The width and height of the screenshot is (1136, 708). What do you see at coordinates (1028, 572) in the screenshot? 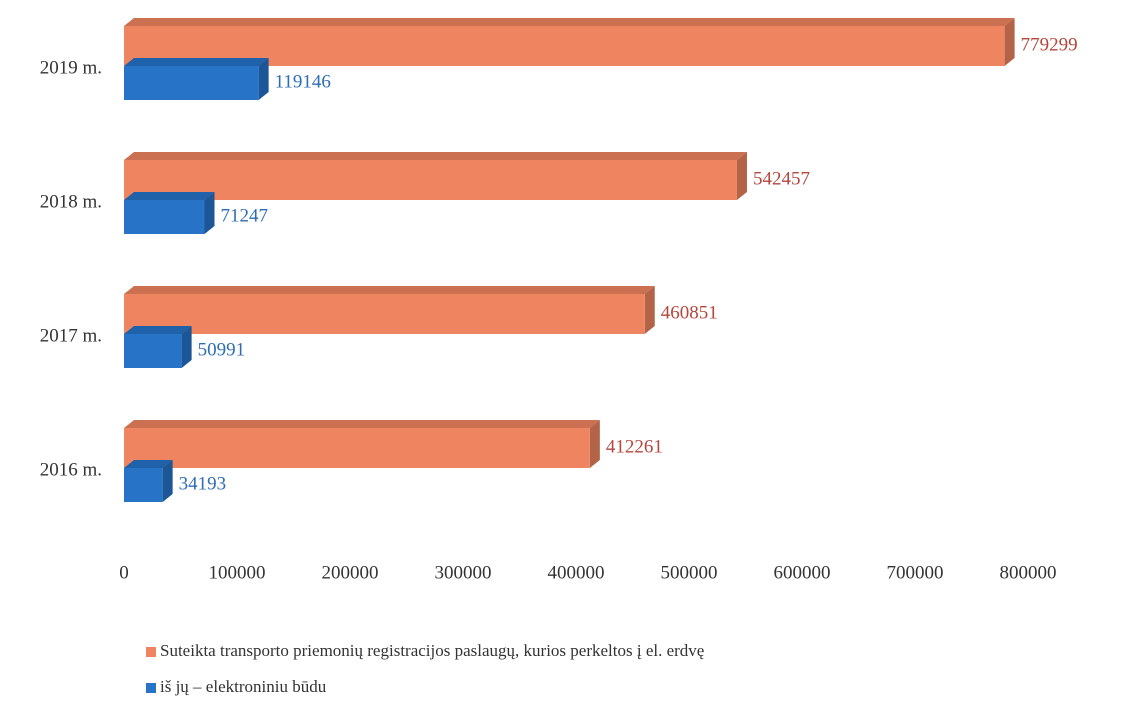
I see `x-tick-label: 800000` at bounding box center [1028, 572].